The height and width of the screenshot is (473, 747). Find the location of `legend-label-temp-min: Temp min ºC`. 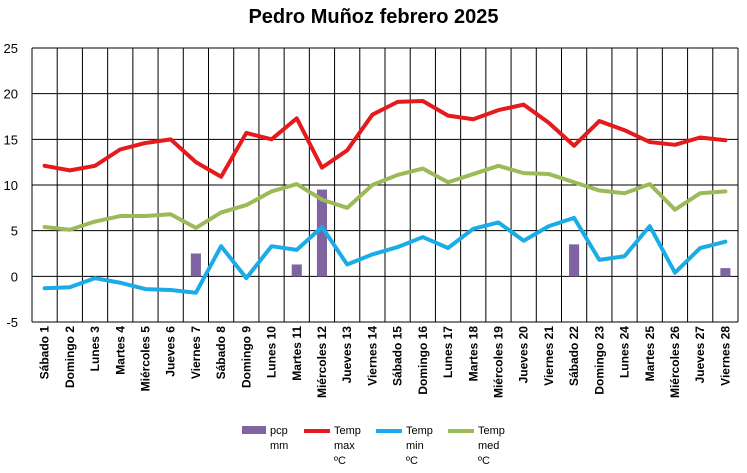

legend-label-temp-min: Temp min ºC is located at coordinates (419, 446).